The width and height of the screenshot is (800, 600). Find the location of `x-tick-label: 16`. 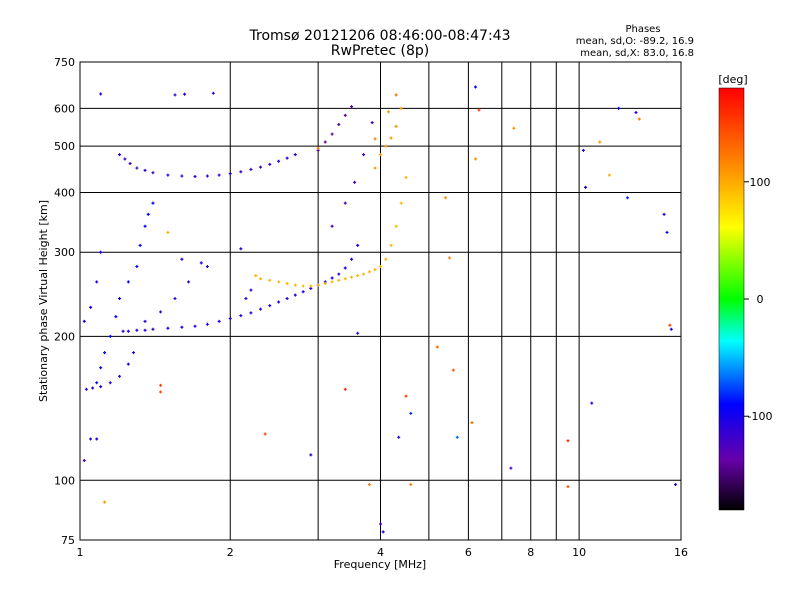

x-tick-label: 16 is located at coordinates (681, 552).